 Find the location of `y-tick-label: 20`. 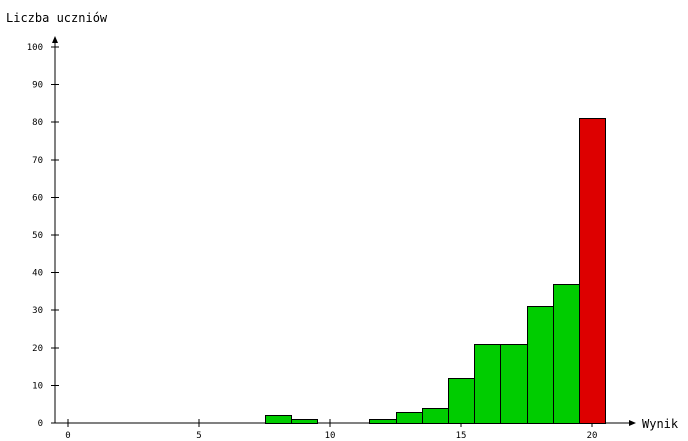

y-tick-label: 20 is located at coordinates (37, 349).